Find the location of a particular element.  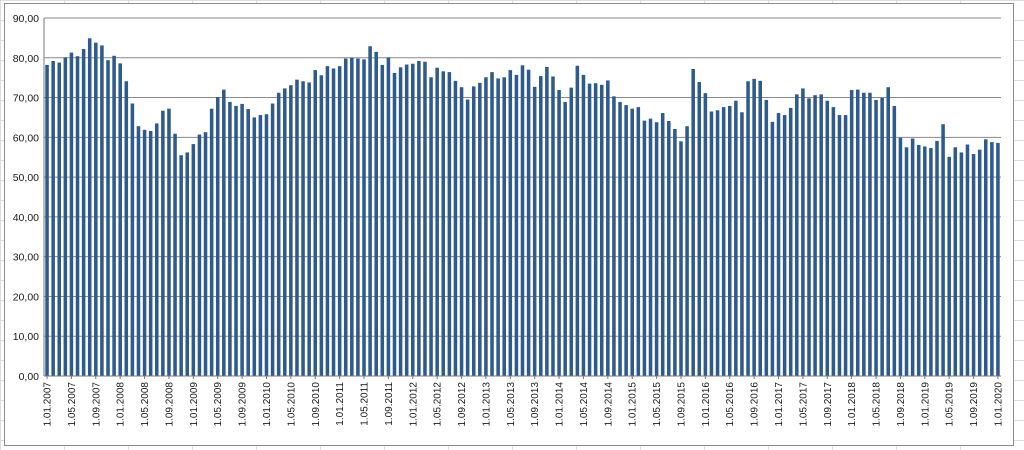

x-tick-label: 1.09.2014 is located at coordinates (608, 404).